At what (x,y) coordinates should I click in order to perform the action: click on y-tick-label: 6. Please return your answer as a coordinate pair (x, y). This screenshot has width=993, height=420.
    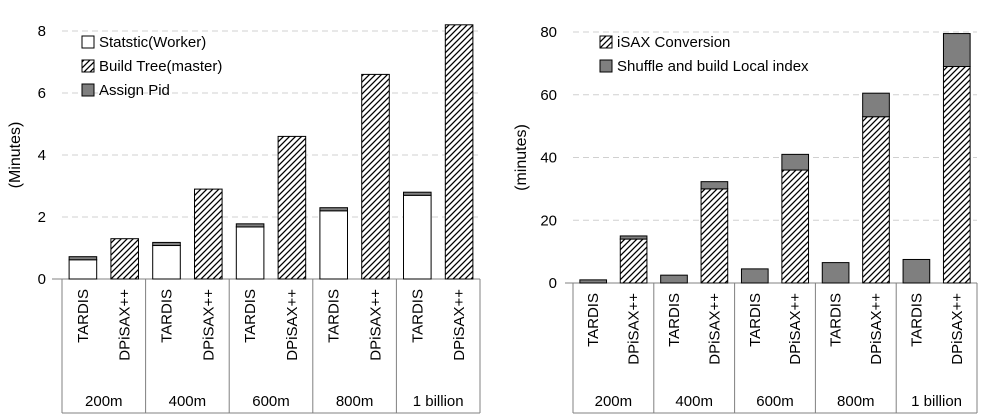
    Looking at the image, I should click on (42, 93).